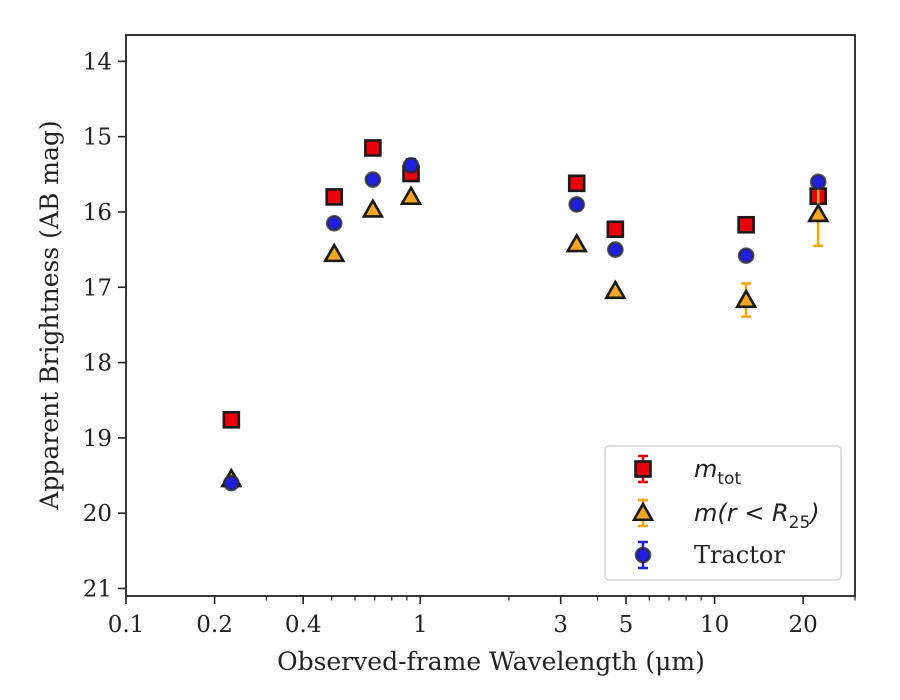 The image size is (900, 700). What do you see at coordinates (714, 625) in the screenshot?
I see `x-tick-label: 10` at bounding box center [714, 625].